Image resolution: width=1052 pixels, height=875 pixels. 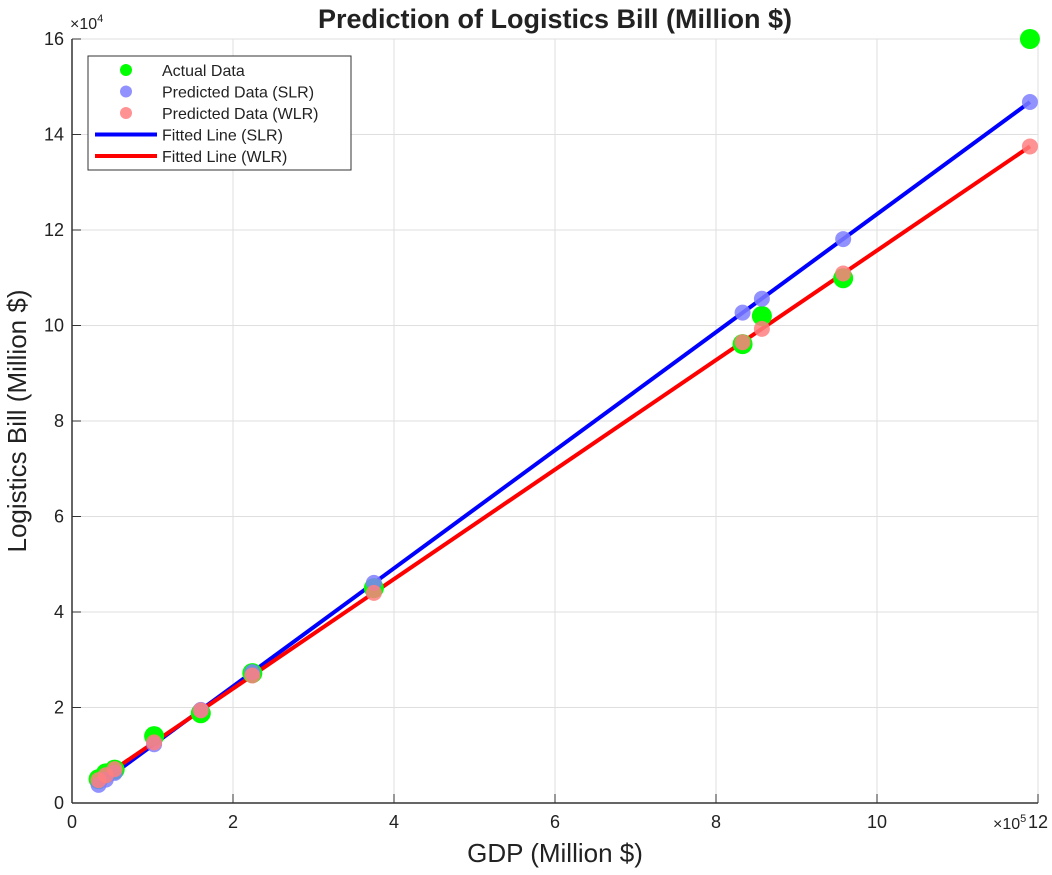 I want to click on x-tick-label: 6, so click(x=555, y=822).